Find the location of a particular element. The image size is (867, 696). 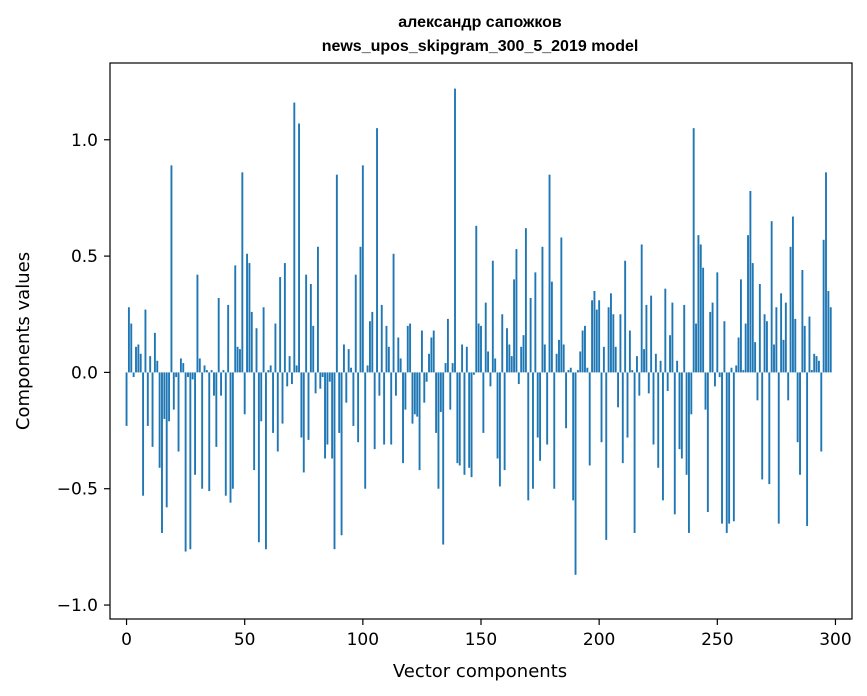

y-axis: −1.0 −0.5 0.0 0.5 1.0 is located at coordinates (83, 373).